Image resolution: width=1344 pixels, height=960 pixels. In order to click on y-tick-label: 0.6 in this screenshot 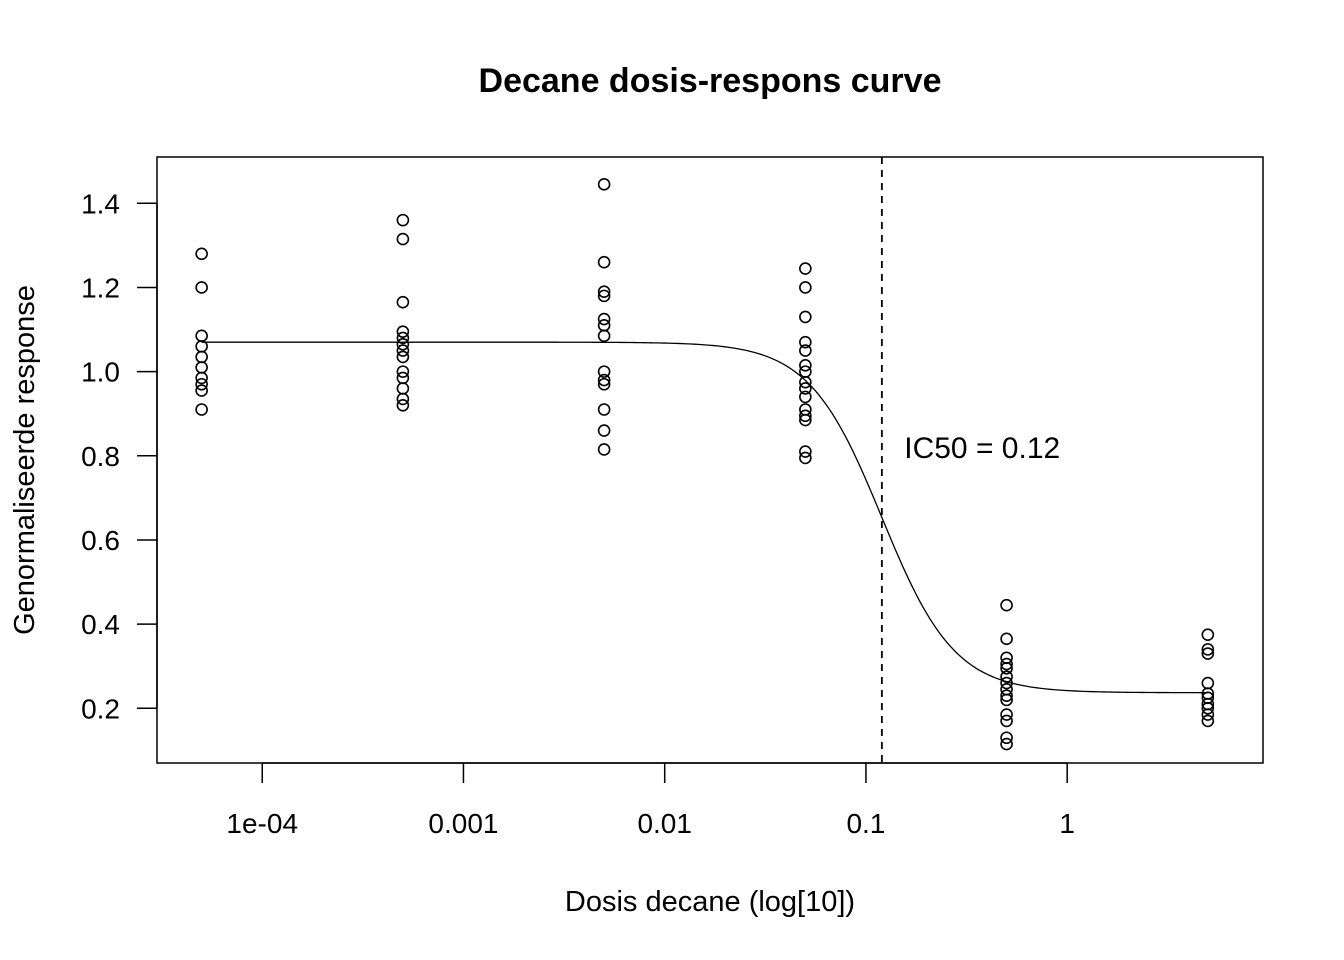, I will do `click(100, 540)`.